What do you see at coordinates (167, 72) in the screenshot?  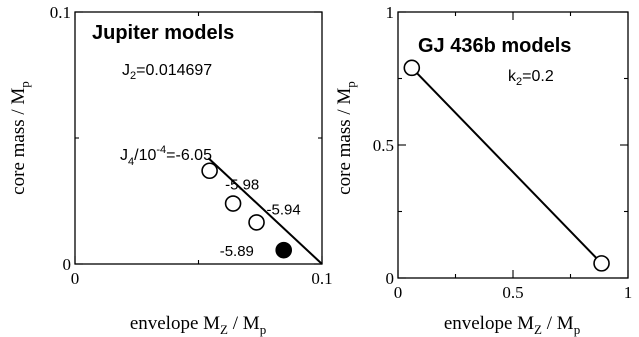 I see `chart-subtitle: J2=0.014697` at bounding box center [167, 72].